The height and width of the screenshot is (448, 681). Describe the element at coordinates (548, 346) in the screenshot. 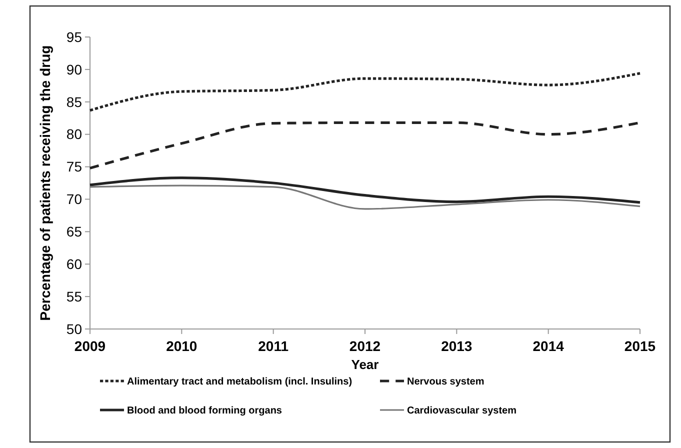

I see `x-tick-label: 2014` at that location.